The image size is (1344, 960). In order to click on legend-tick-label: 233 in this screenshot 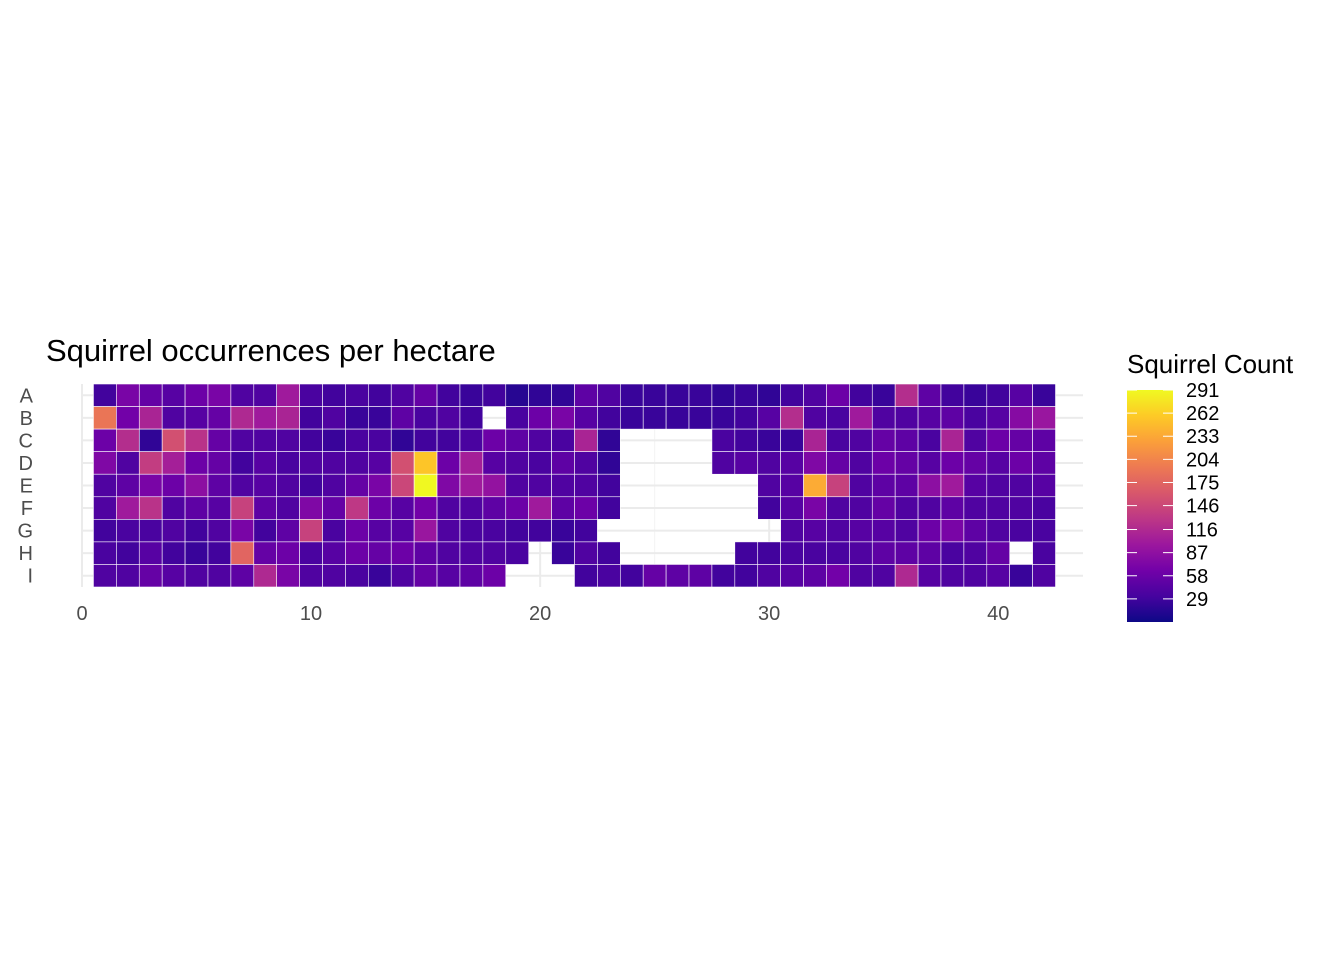, I will do `click(1202, 437)`.